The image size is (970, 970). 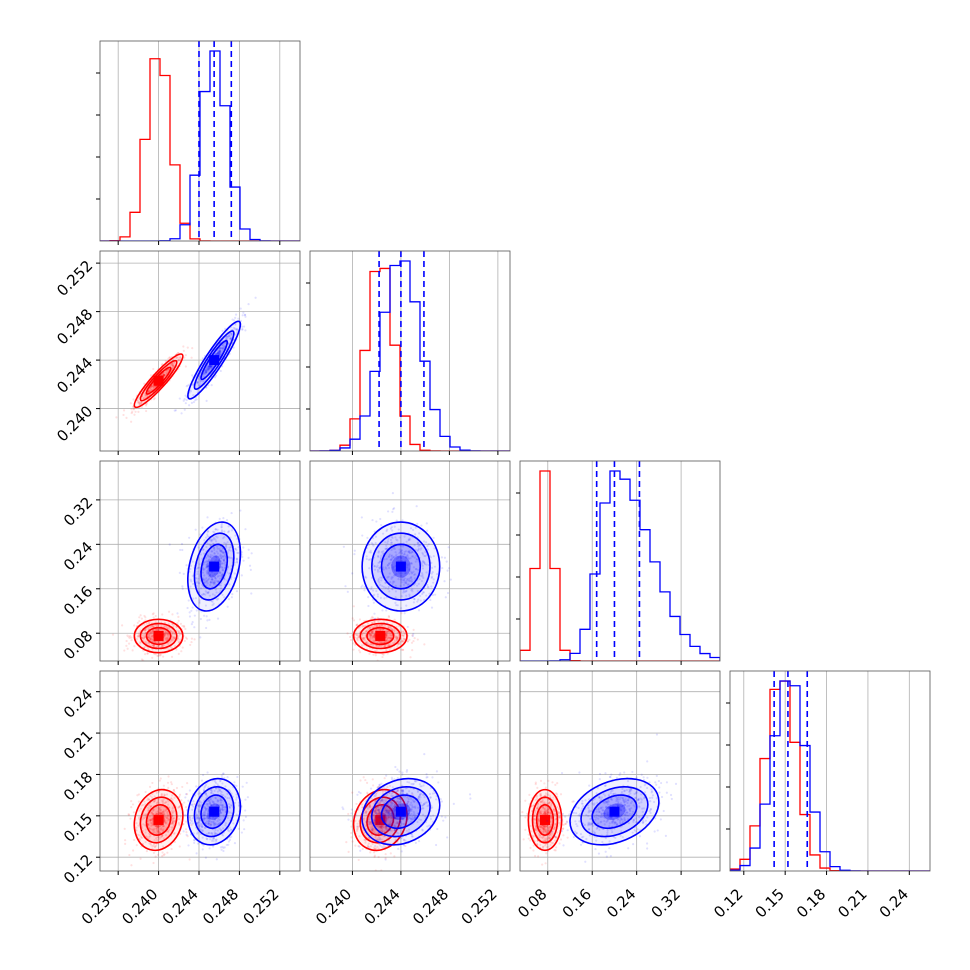 I want to click on y-tick-label-p1: 0.240, so click(x=74, y=423).